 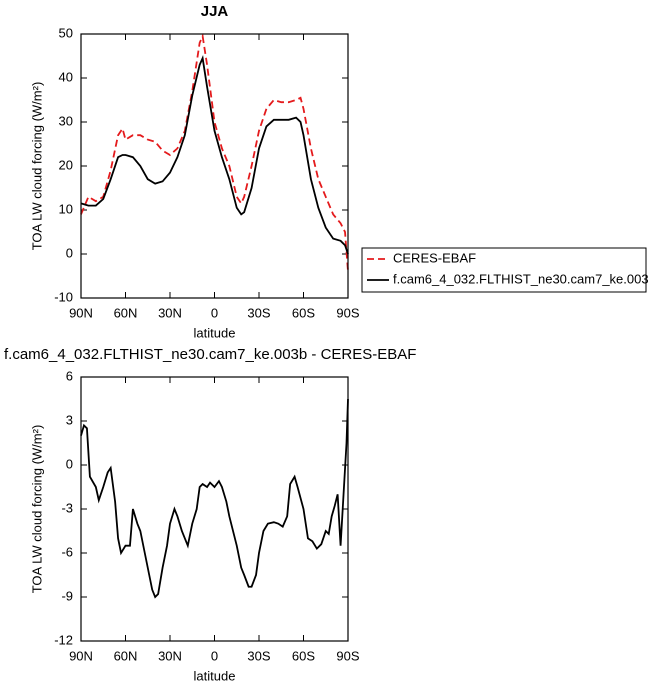 I want to click on legend-box, so click(x=504, y=270).